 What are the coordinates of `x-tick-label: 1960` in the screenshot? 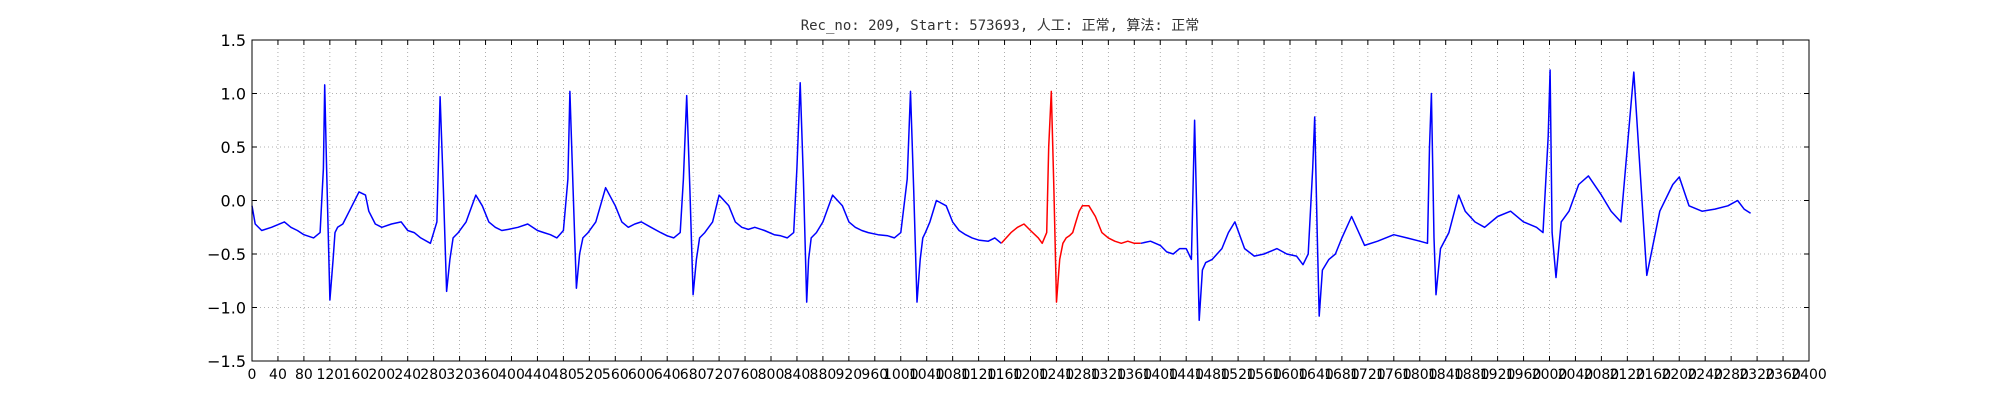 It's located at (1524, 375).